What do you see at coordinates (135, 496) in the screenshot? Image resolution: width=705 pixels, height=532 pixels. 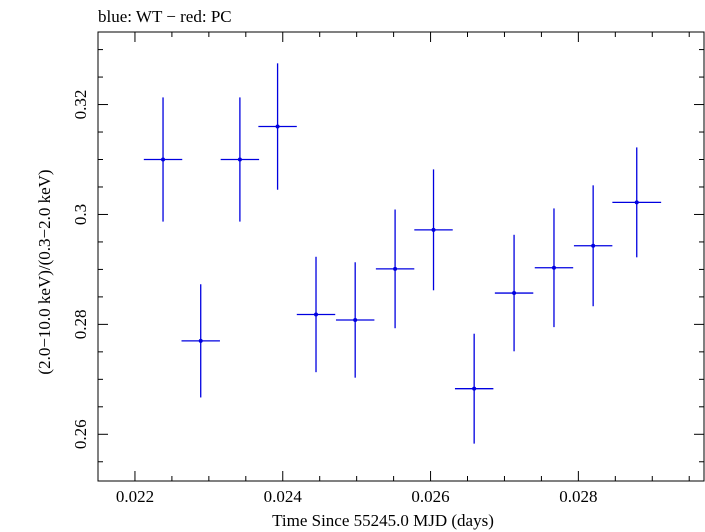 I see `x-tick-label: 0.022` at bounding box center [135, 496].